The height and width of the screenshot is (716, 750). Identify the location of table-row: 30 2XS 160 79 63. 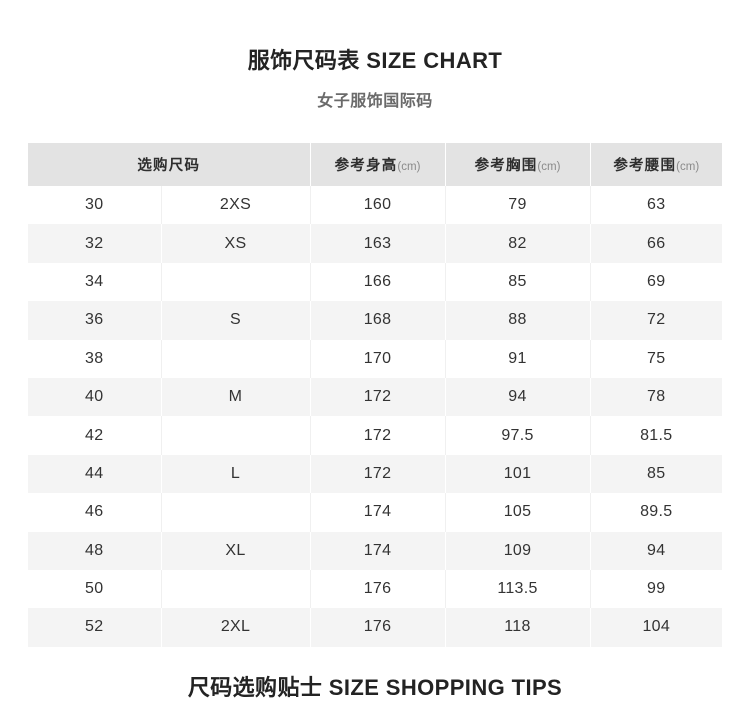
(375, 205).